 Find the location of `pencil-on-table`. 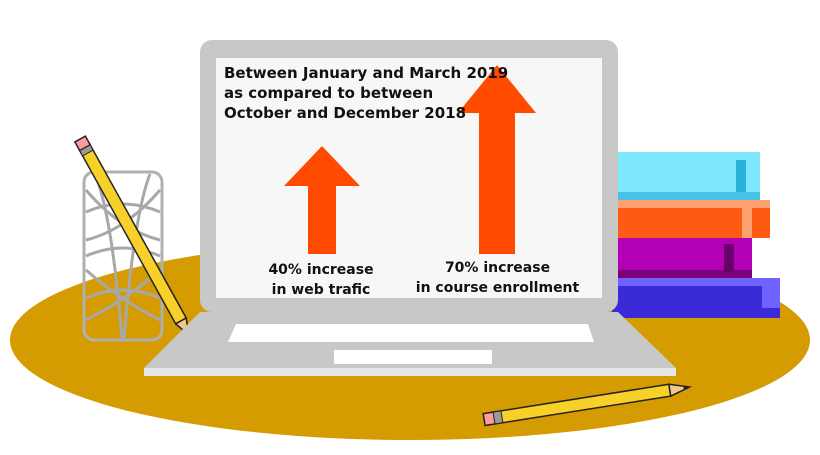

pencil-on-table is located at coordinates (587, 405).